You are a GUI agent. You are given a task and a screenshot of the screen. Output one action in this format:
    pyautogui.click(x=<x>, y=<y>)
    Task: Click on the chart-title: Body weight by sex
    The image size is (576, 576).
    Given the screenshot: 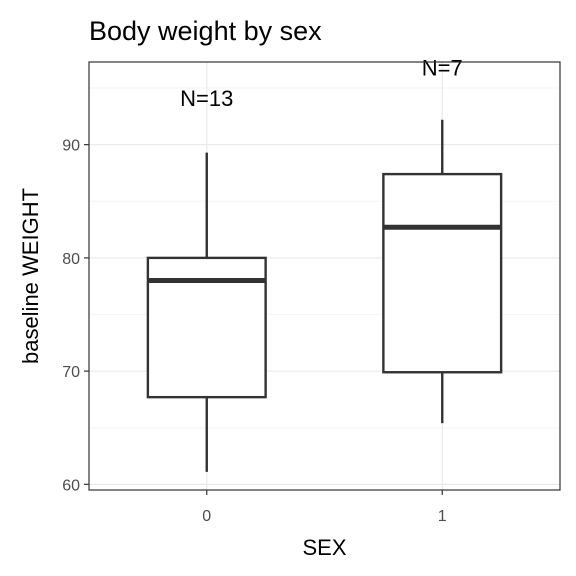 What is the action you would take?
    pyautogui.click(x=205, y=31)
    